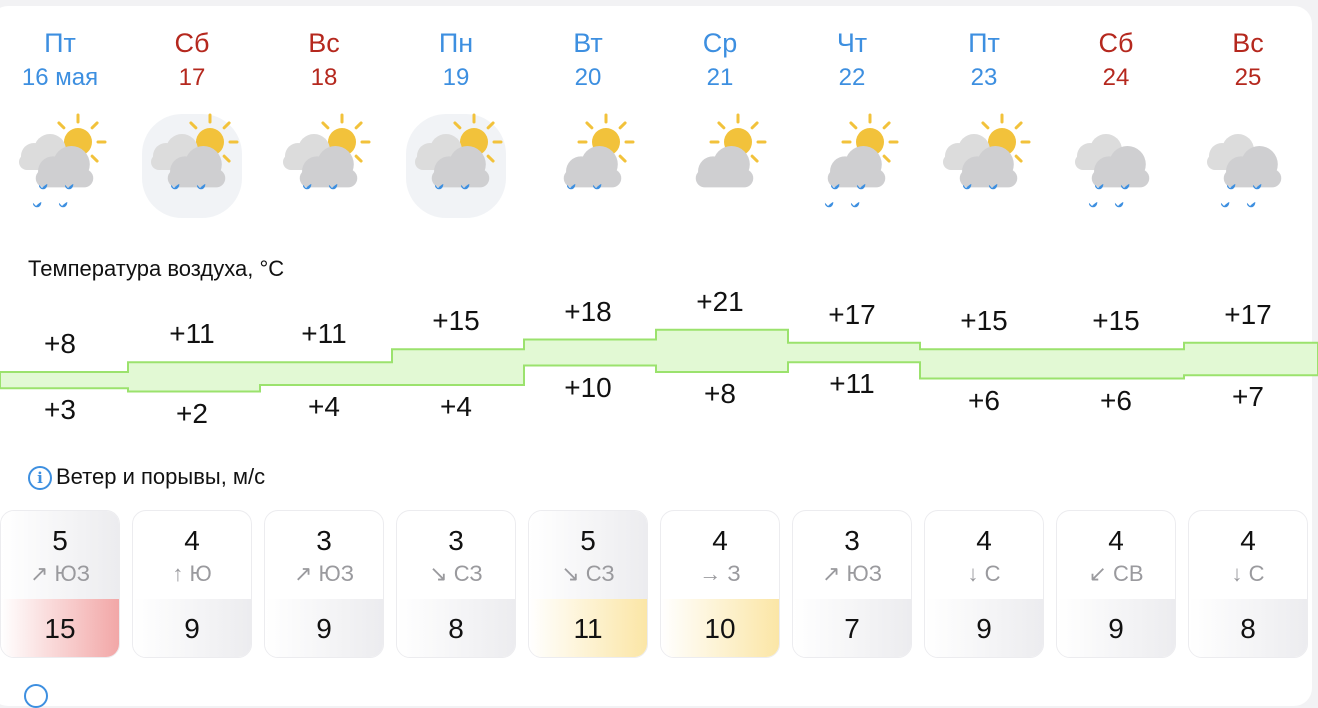 This screenshot has height=708, width=1318. What do you see at coordinates (588, 628) in the screenshot?
I see `wind-gust: 11` at bounding box center [588, 628].